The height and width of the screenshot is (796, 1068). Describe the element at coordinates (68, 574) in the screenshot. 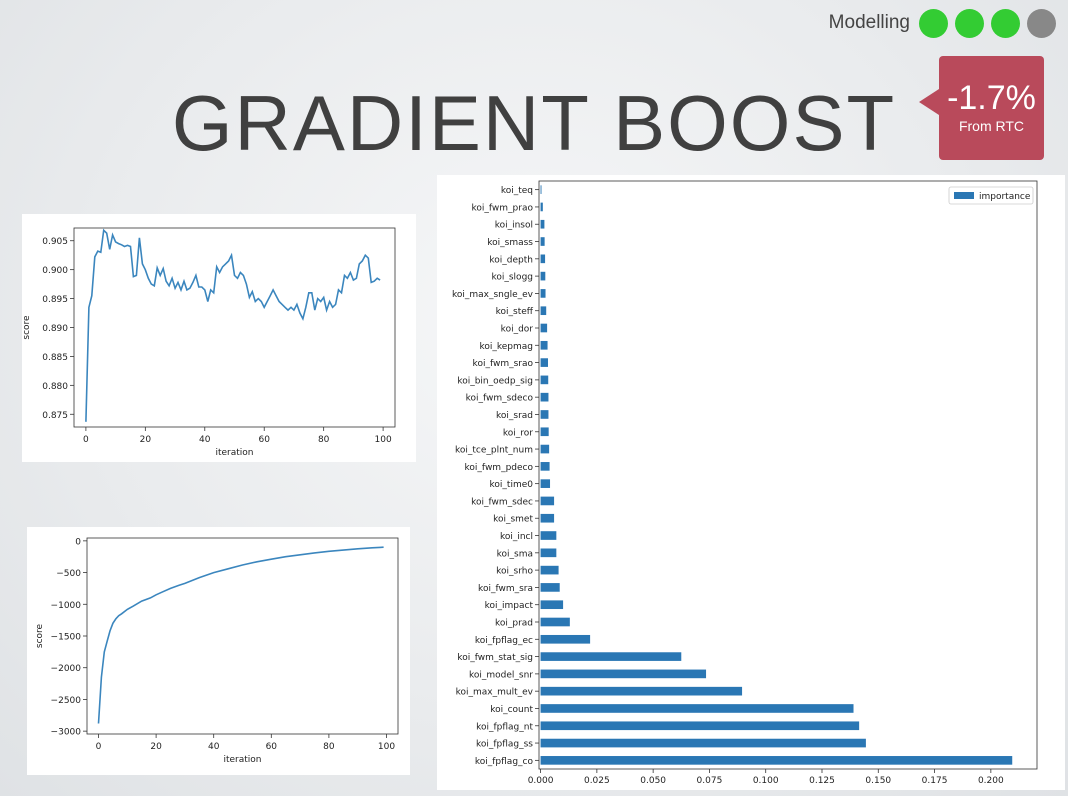

I see `y-tick-label: −500` at that location.